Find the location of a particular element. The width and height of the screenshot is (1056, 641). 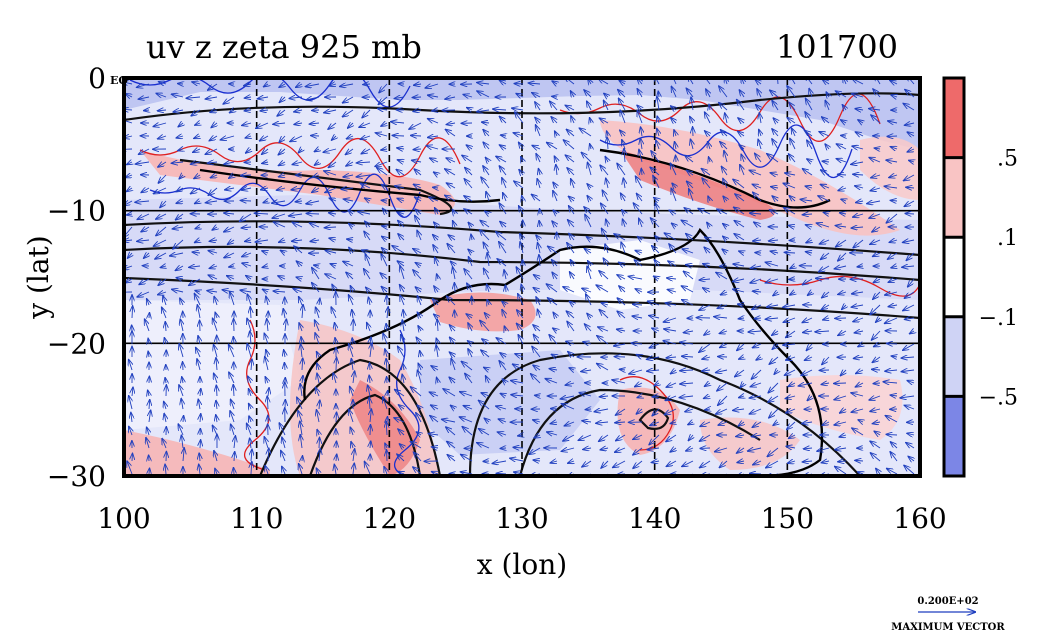

x-tick-label: 130 is located at coordinates (521, 518).